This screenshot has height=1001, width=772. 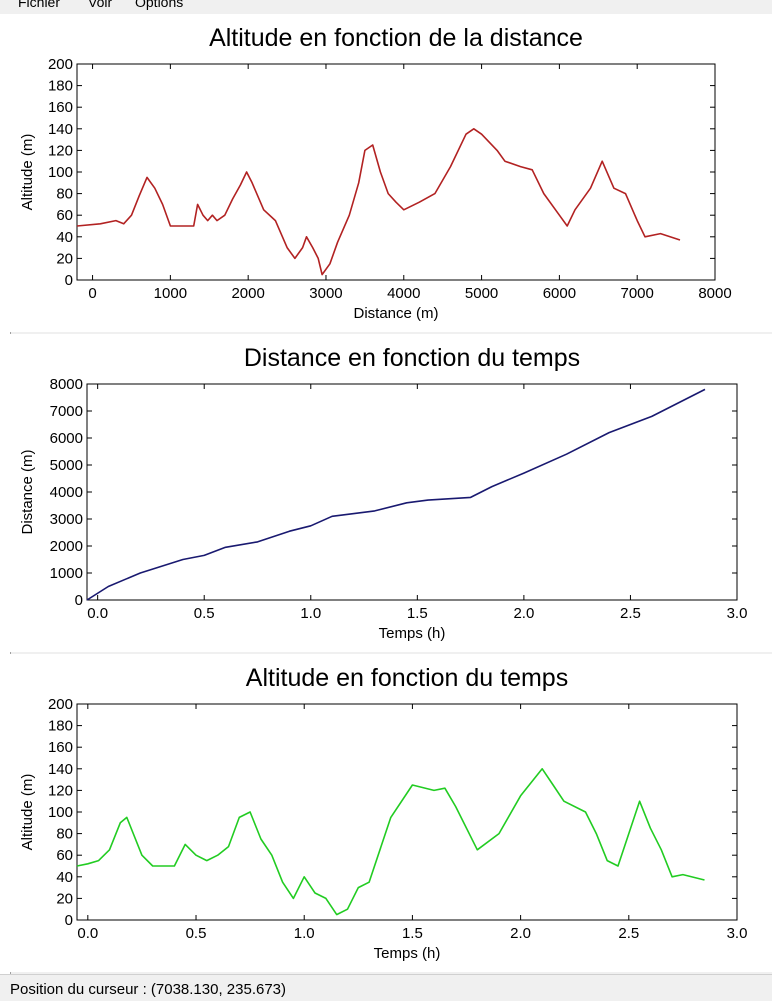 What do you see at coordinates (66, 546) in the screenshot?
I see `y-tick-label: 2000` at bounding box center [66, 546].